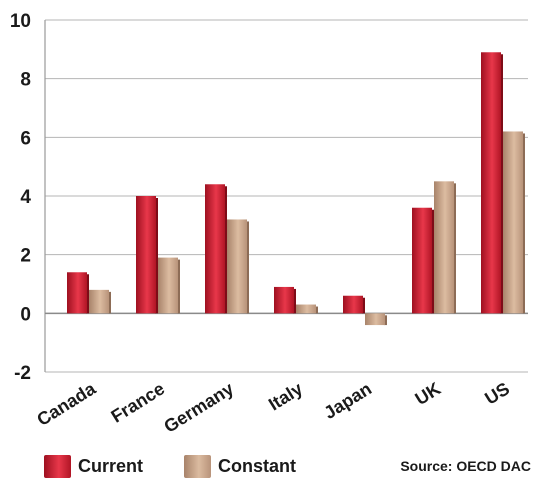  I want to click on bar-current-germany, so click(215, 249).